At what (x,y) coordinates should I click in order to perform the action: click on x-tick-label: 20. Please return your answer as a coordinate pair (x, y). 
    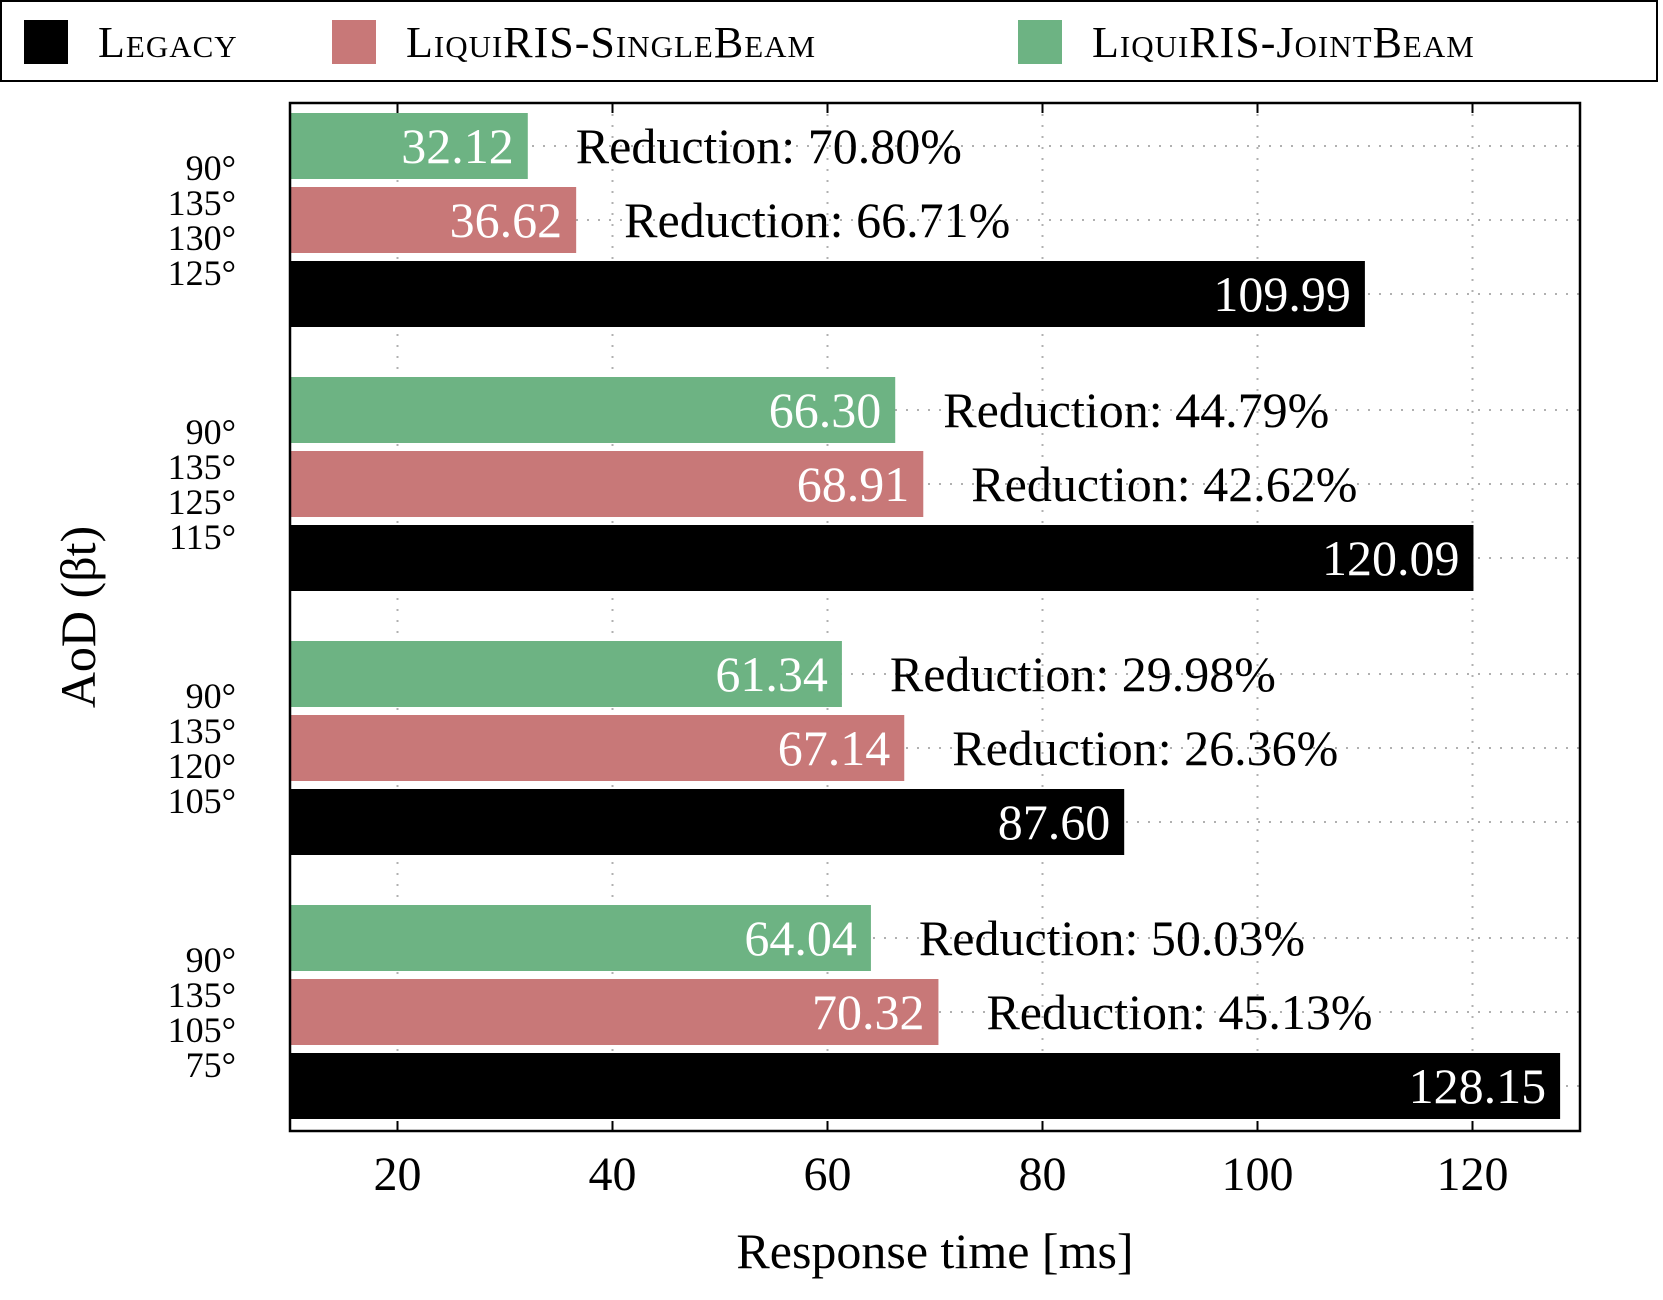
    Looking at the image, I should click on (398, 1174).